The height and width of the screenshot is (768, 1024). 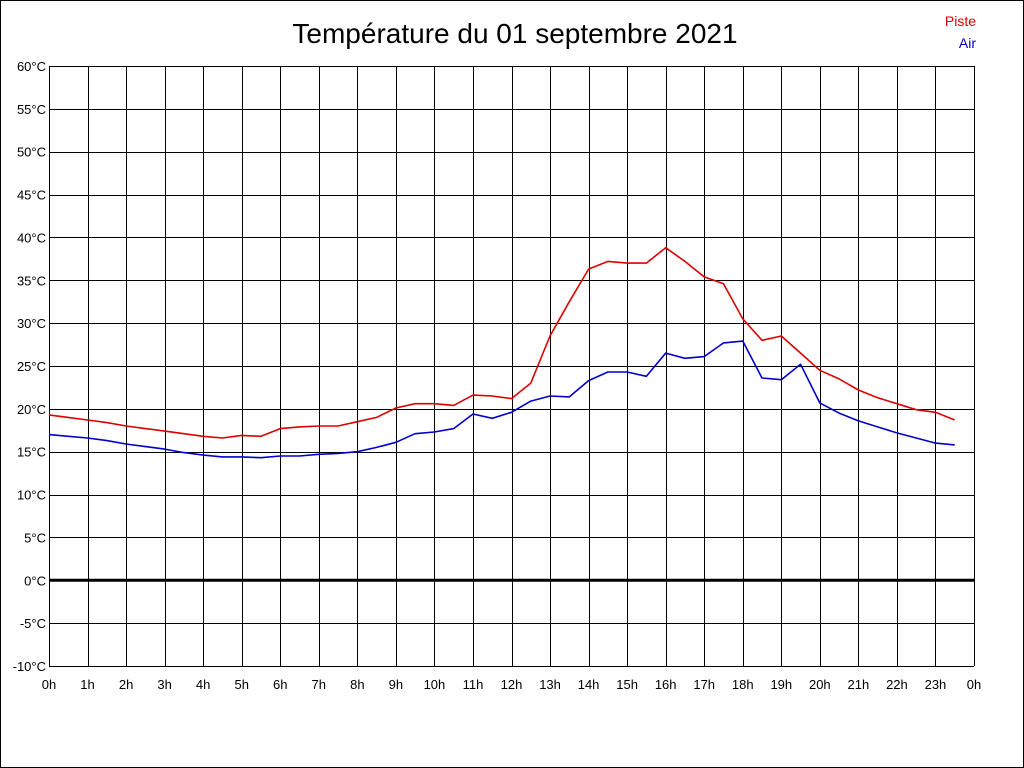 What do you see at coordinates (280, 684) in the screenshot?
I see `x-tick-label: 6h` at bounding box center [280, 684].